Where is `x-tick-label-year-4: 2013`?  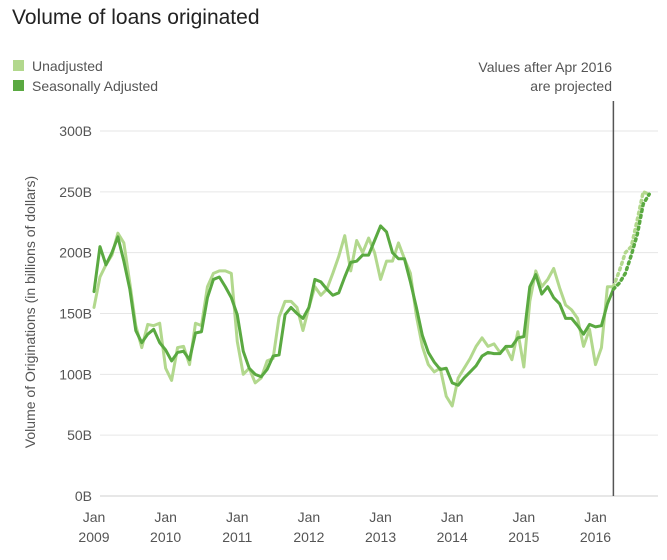
x-tick-label-year-4: 2013 is located at coordinates (380, 537).